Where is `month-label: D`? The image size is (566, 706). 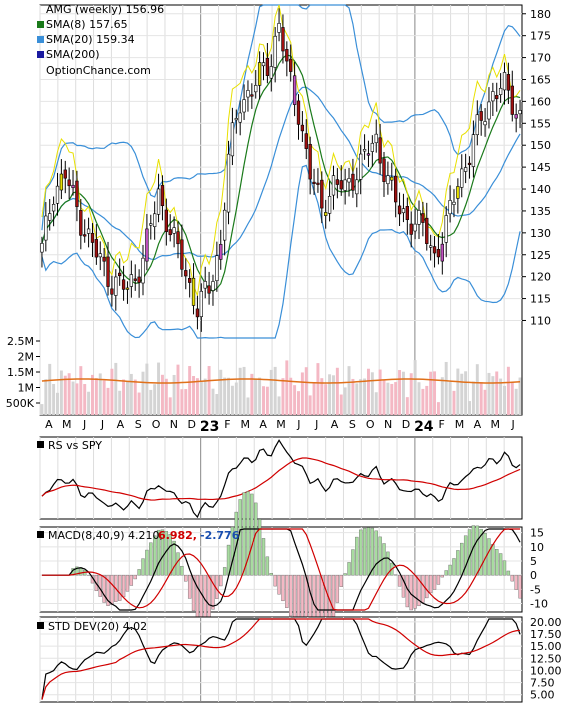
month-label: D is located at coordinates (406, 424).